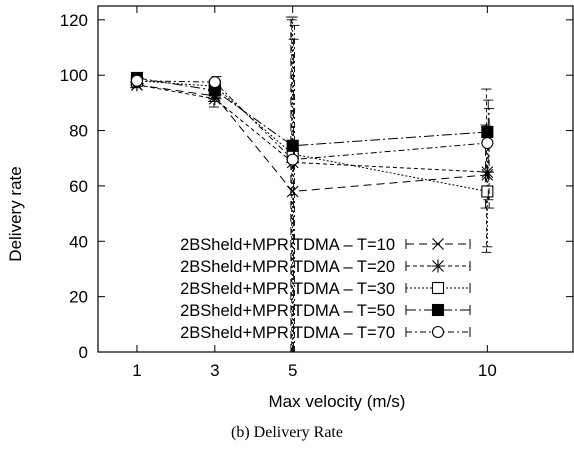 The height and width of the screenshot is (451, 574). I want to click on legend-label: 2BSheld+MPR TDMA – T=20, so click(287, 267).